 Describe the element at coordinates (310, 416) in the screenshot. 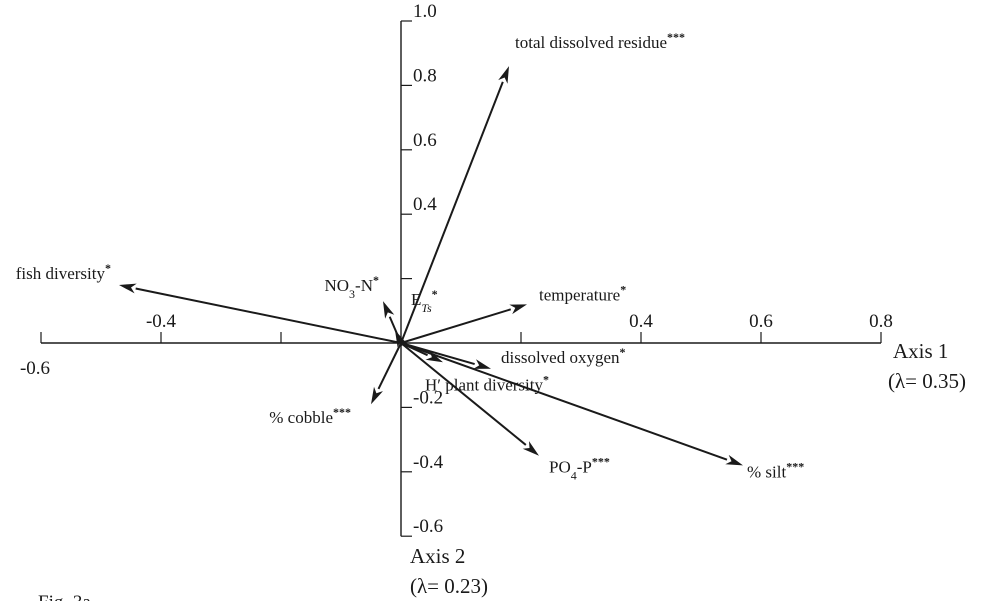

I see `vector-label: % cobble***` at that location.